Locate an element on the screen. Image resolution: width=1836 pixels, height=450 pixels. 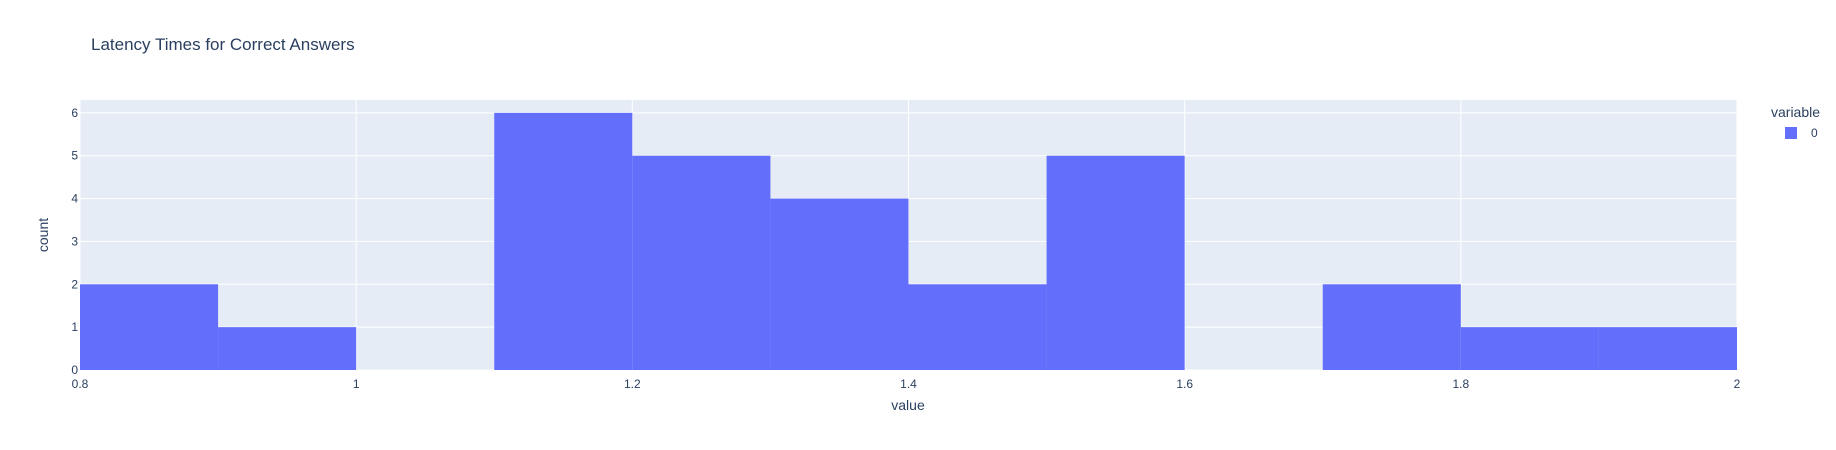
y-axis-title: count is located at coordinates (43, 235).